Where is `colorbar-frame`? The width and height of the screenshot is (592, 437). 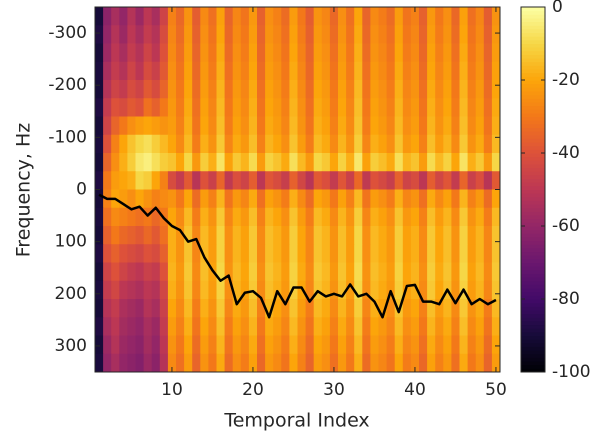
colorbar-frame is located at coordinates (533, 189).